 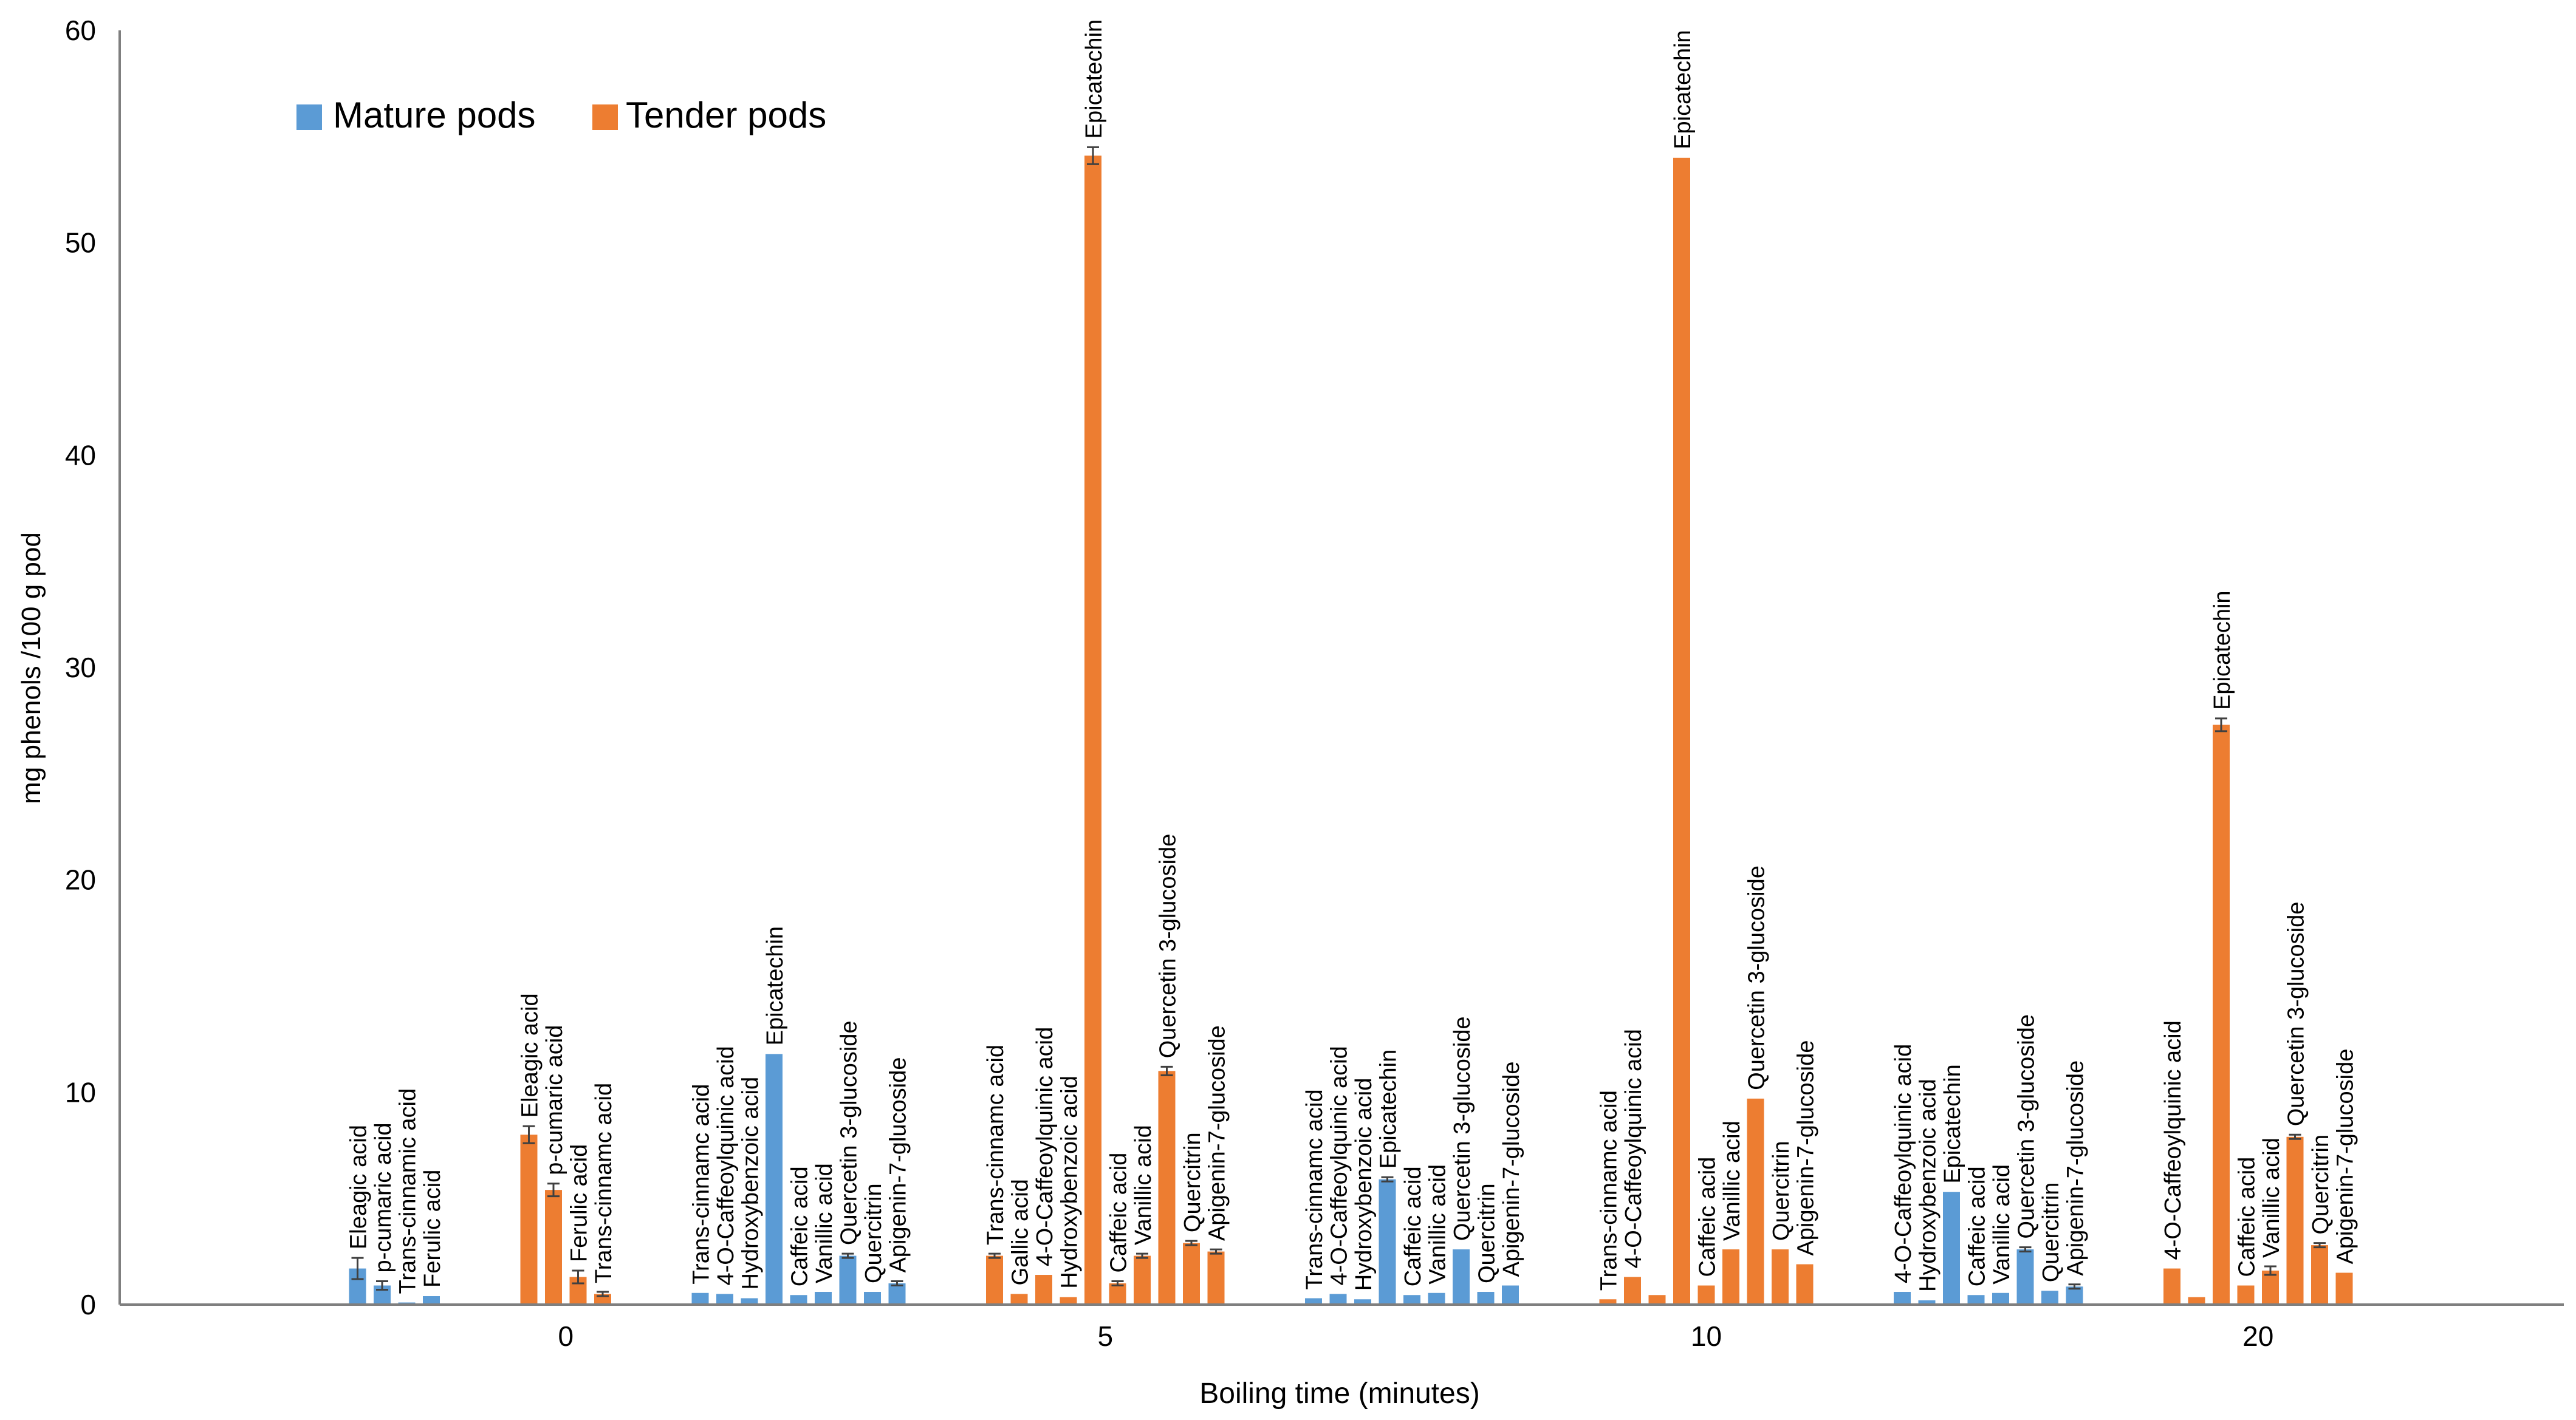 I want to click on legend: Mature pods Tender pods, so click(x=561, y=115).